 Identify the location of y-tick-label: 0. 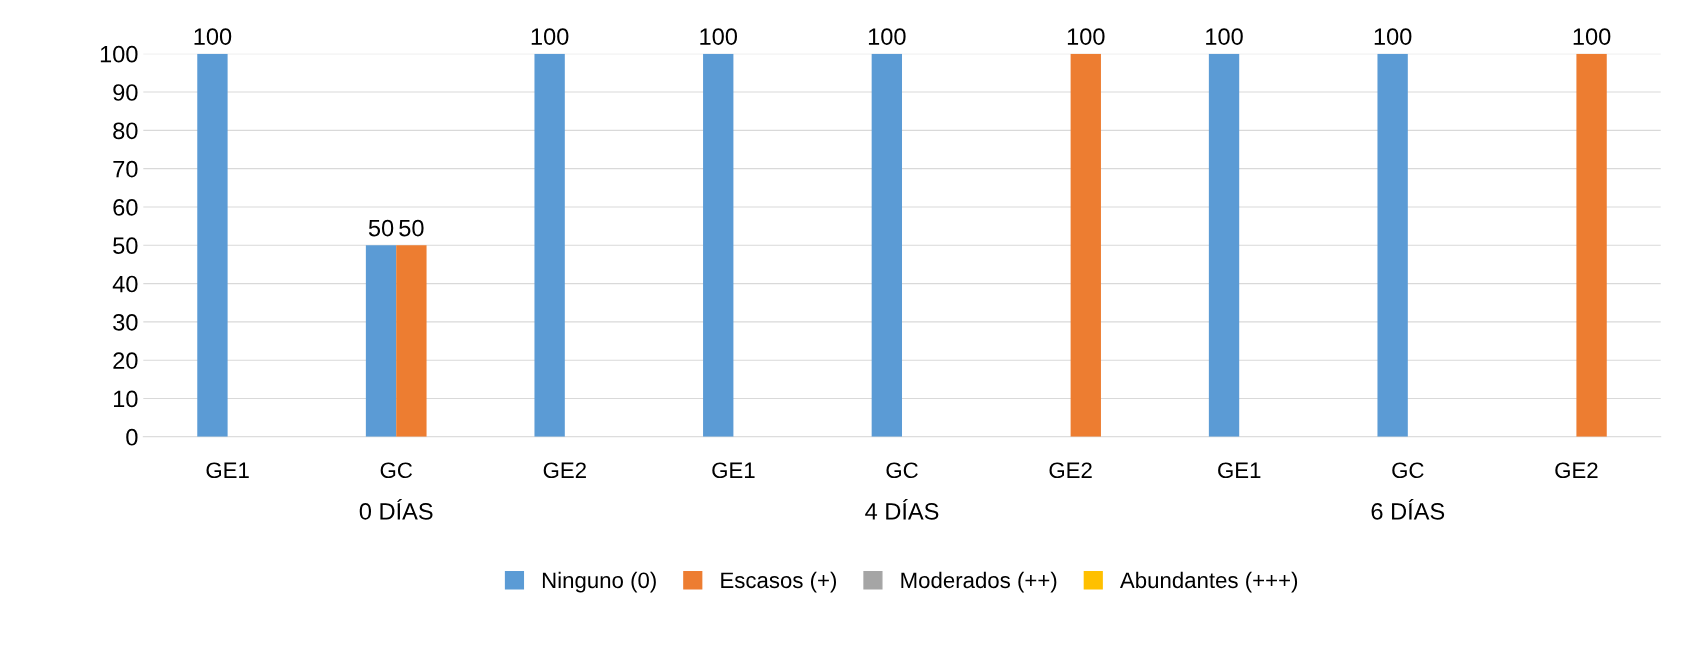
(132, 437).